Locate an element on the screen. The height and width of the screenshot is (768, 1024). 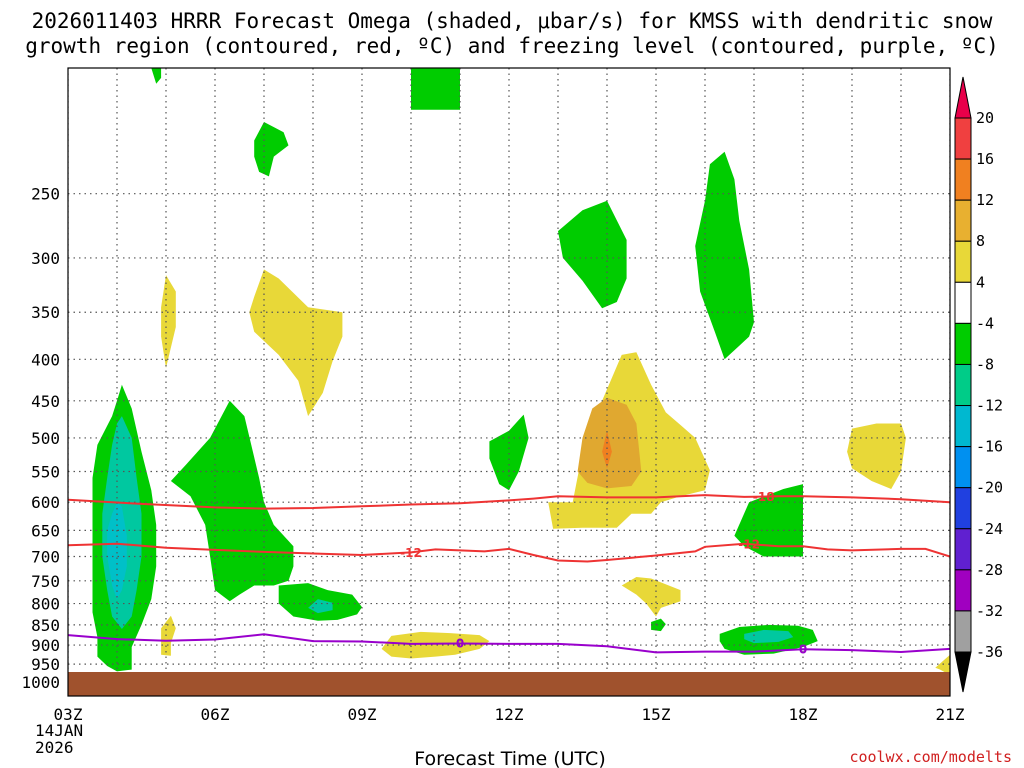
colorbar: 20 16 12 8 4 -4 -8 -12 -16 -20 -24 -28 -32 -36 is located at coordinates (978, 384).